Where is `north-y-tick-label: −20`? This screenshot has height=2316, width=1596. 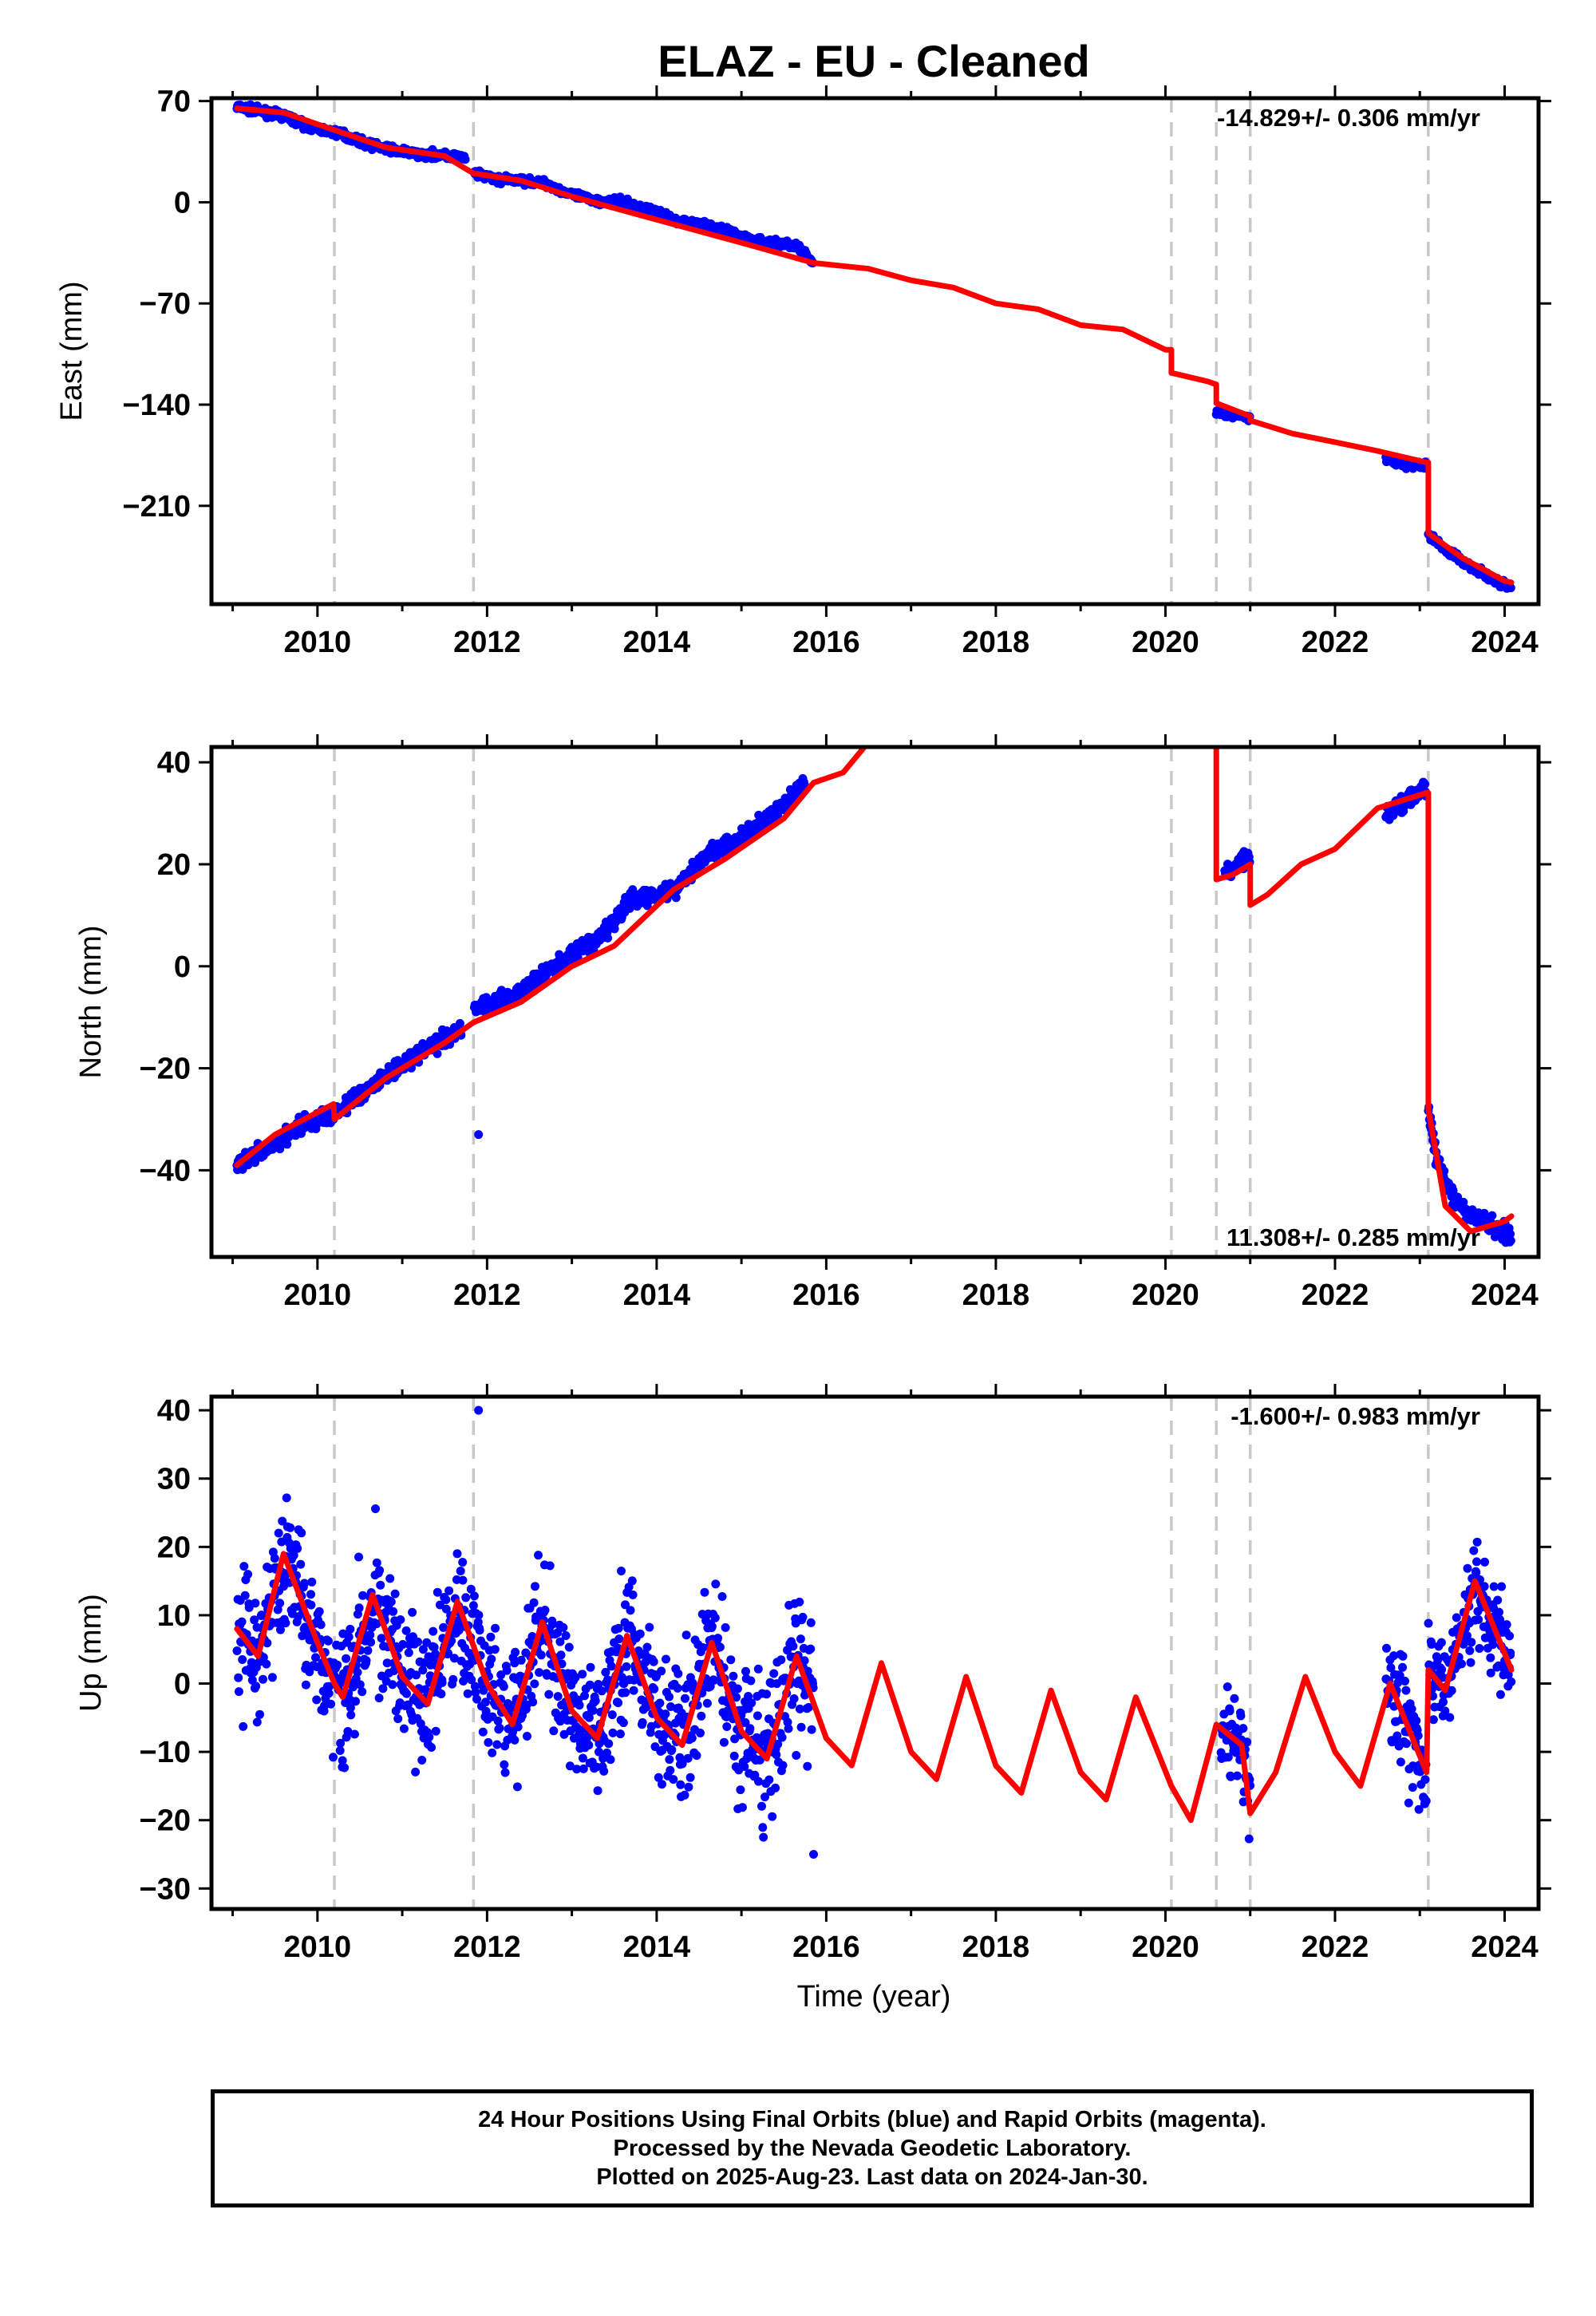
north-y-tick-label: −20 is located at coordinates (165, 1069).